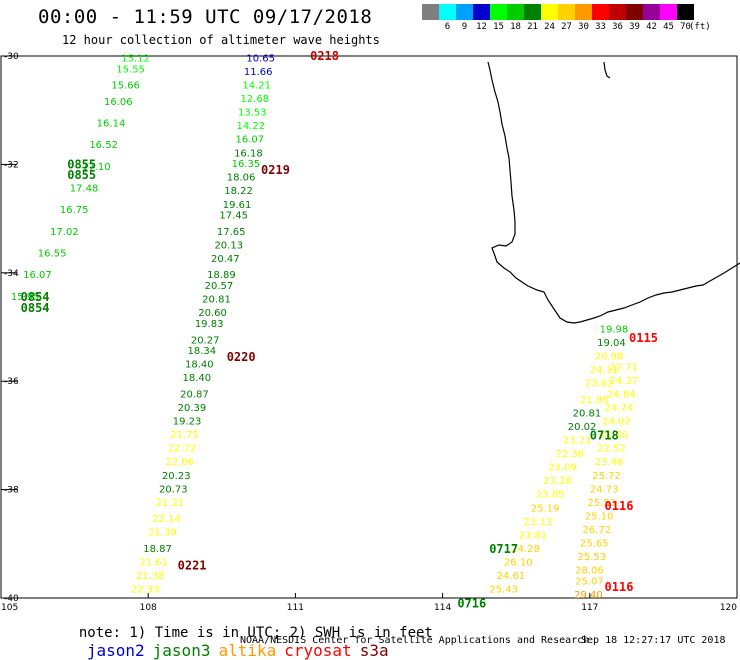  What do you see at coordinates (623, 367) in the screenshot?
I see `wave-height-value: 22.71` at bounding box center [623, 367].